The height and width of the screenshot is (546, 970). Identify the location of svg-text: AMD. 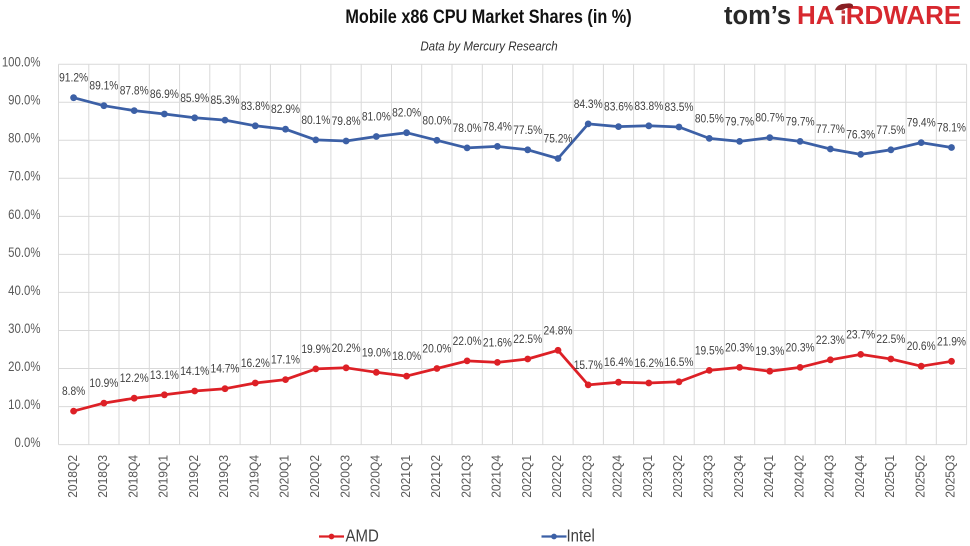
(362, 536).